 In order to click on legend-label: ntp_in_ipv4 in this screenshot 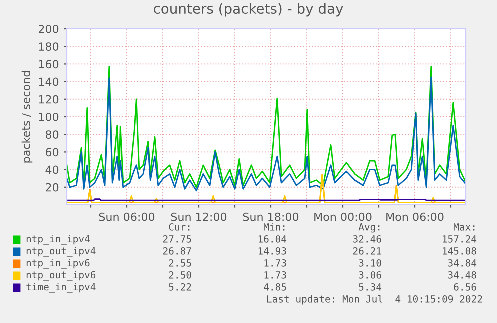, I will do `click(58, 240)`.